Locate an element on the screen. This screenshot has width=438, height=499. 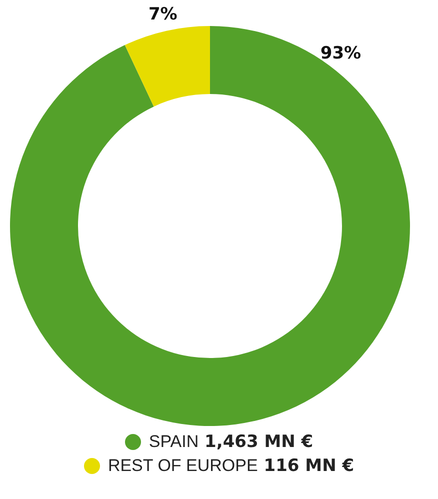
legend-label: REST OF EUROPE 116 MN € is located at coordinates (231, 466).